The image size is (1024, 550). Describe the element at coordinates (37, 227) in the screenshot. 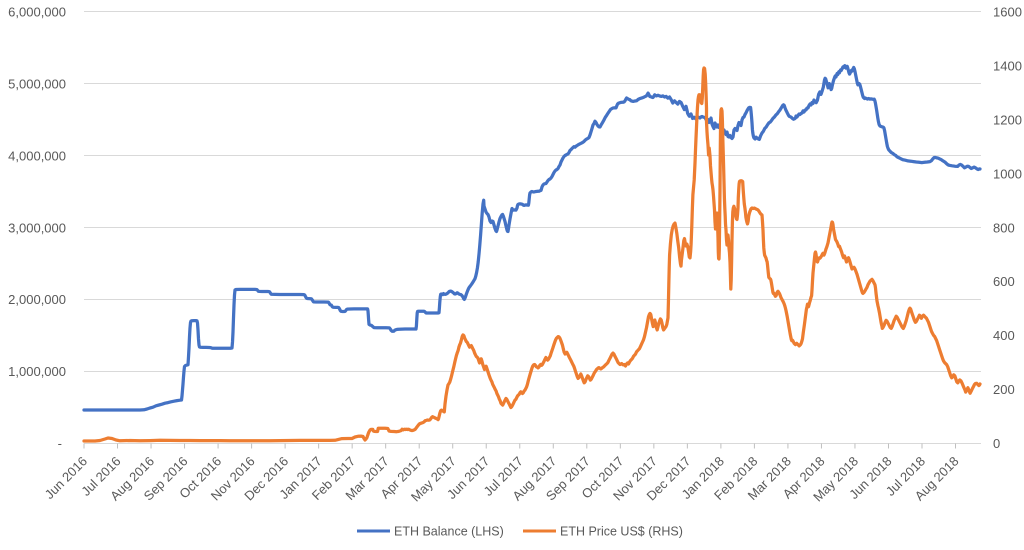

I see `svg-text: 3,000,000` at that location.